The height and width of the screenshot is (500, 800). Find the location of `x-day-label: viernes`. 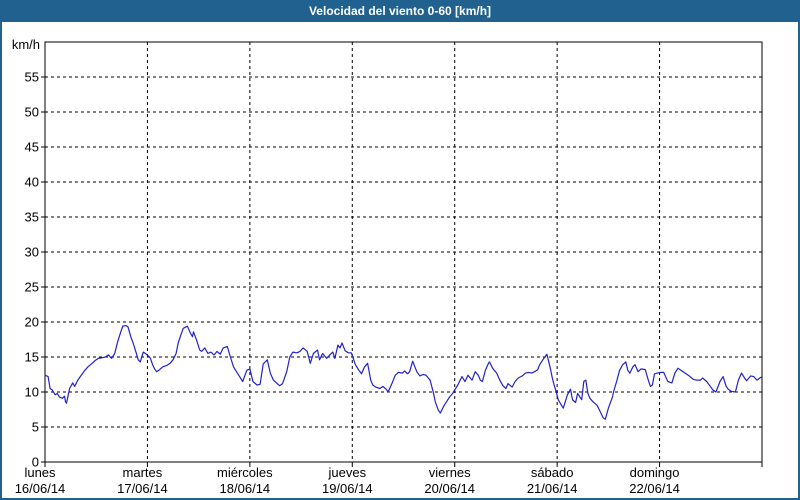

x-day-label: viernes is located at coordinates (450, 472).